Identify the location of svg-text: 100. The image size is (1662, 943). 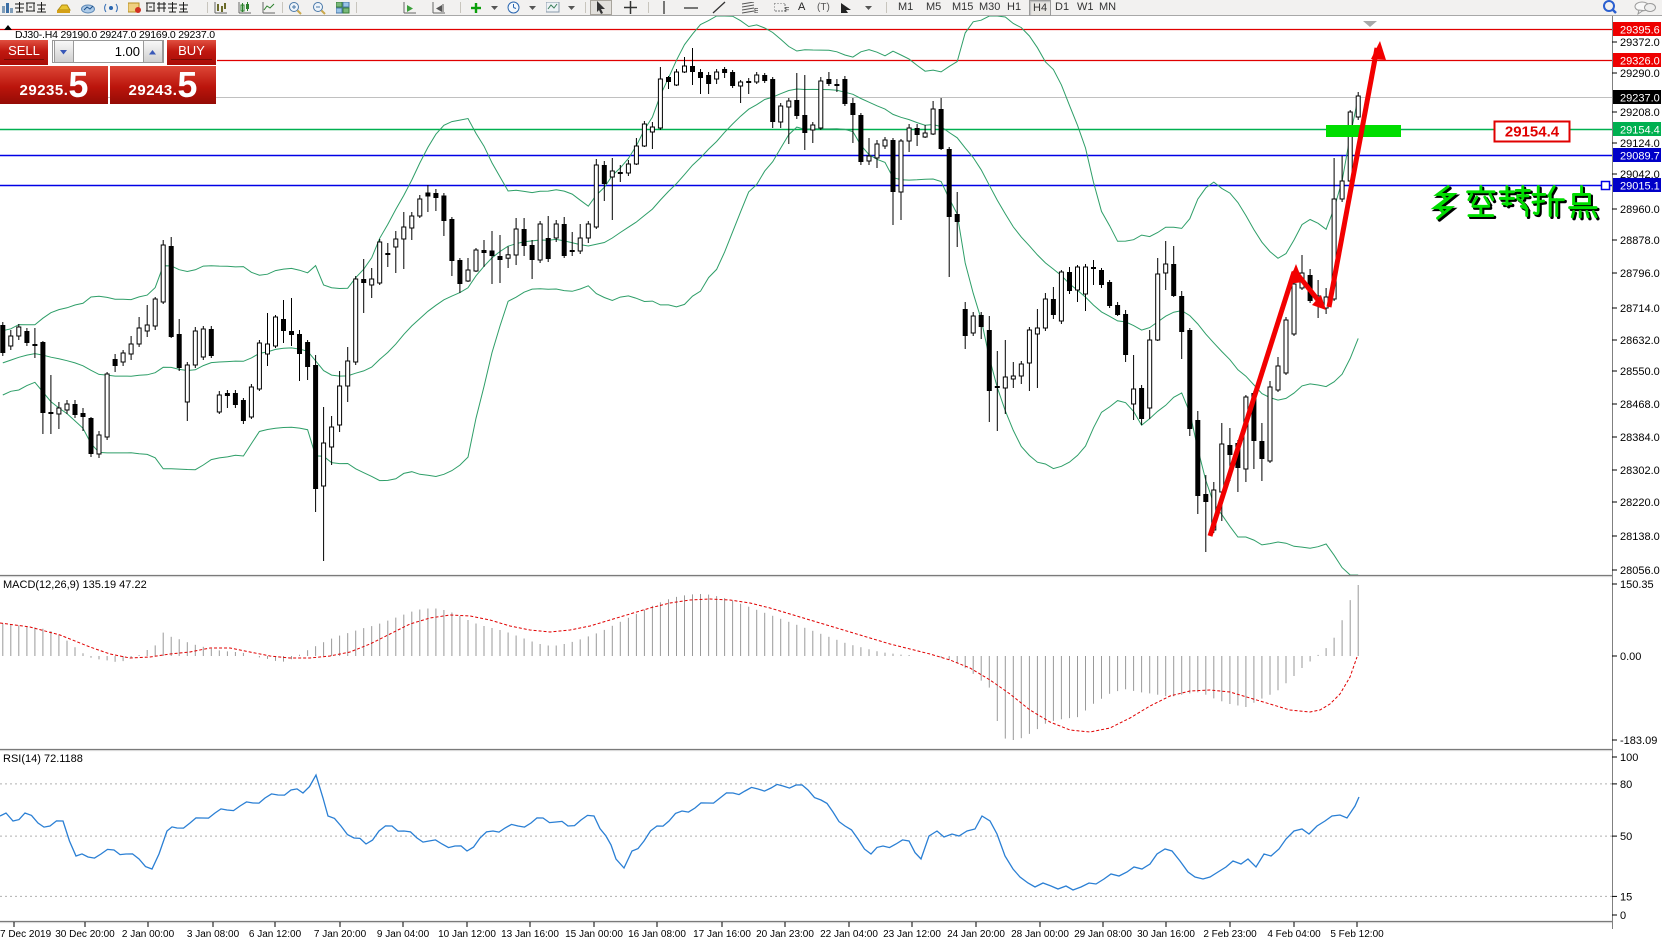
(1629, 758).